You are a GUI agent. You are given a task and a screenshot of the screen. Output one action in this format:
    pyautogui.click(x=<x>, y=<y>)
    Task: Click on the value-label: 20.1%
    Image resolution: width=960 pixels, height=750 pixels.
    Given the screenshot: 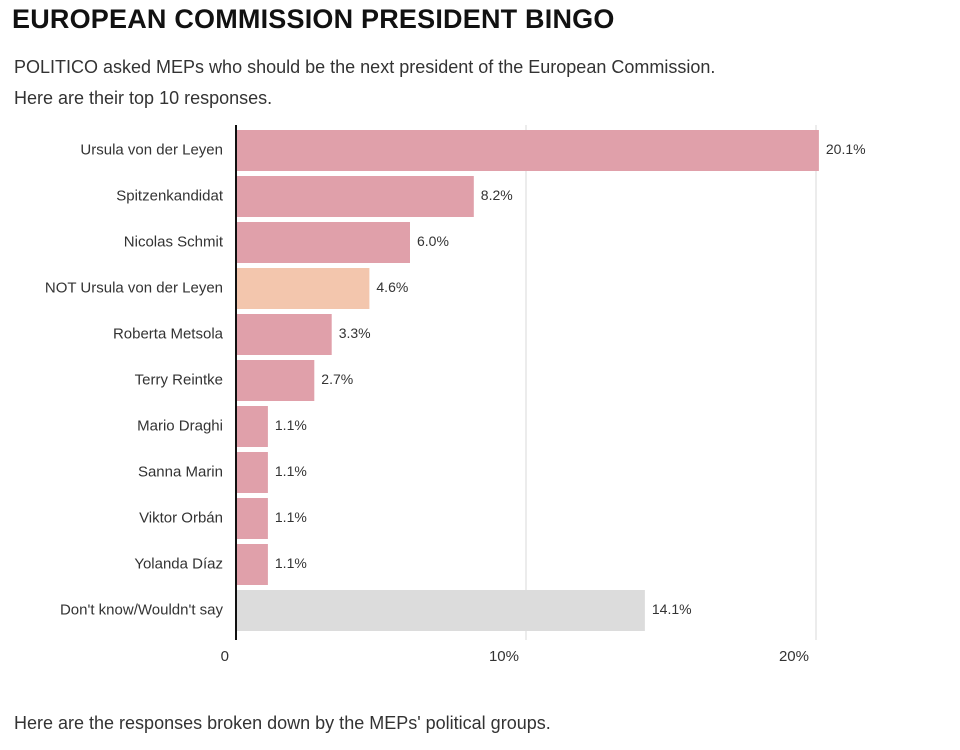 What is the action you would take?
    pyautogui.click(x=846, y=149)
    